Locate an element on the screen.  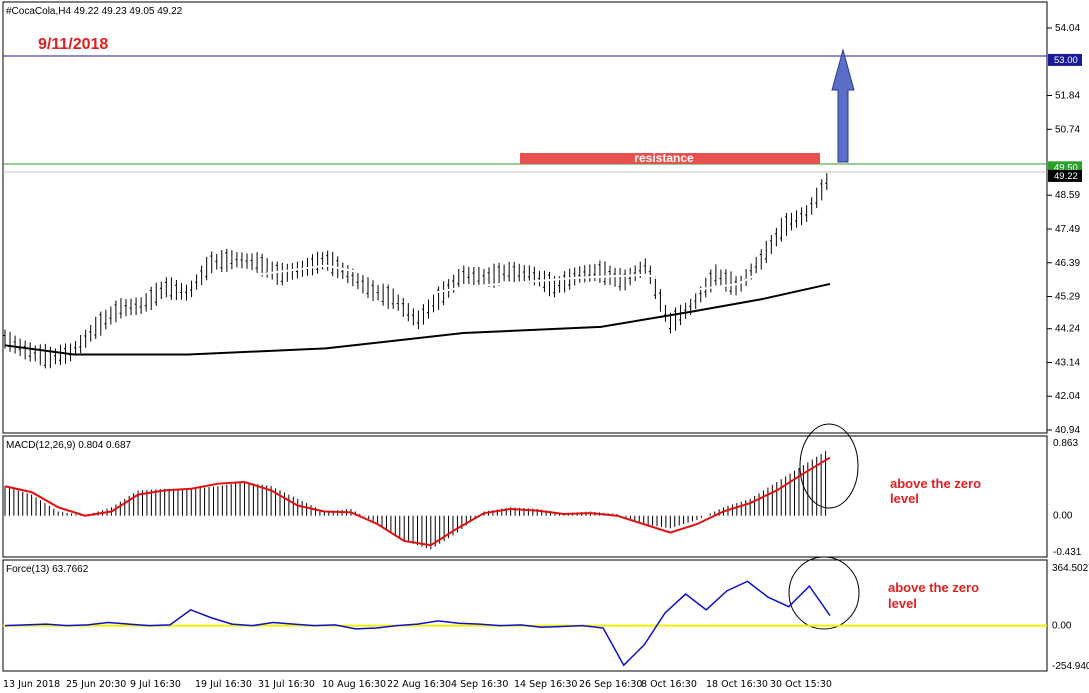
chart-title: #CocaCola,H4 49.22 49.23 49.05 49.22 is located at coordinates (94, 11).